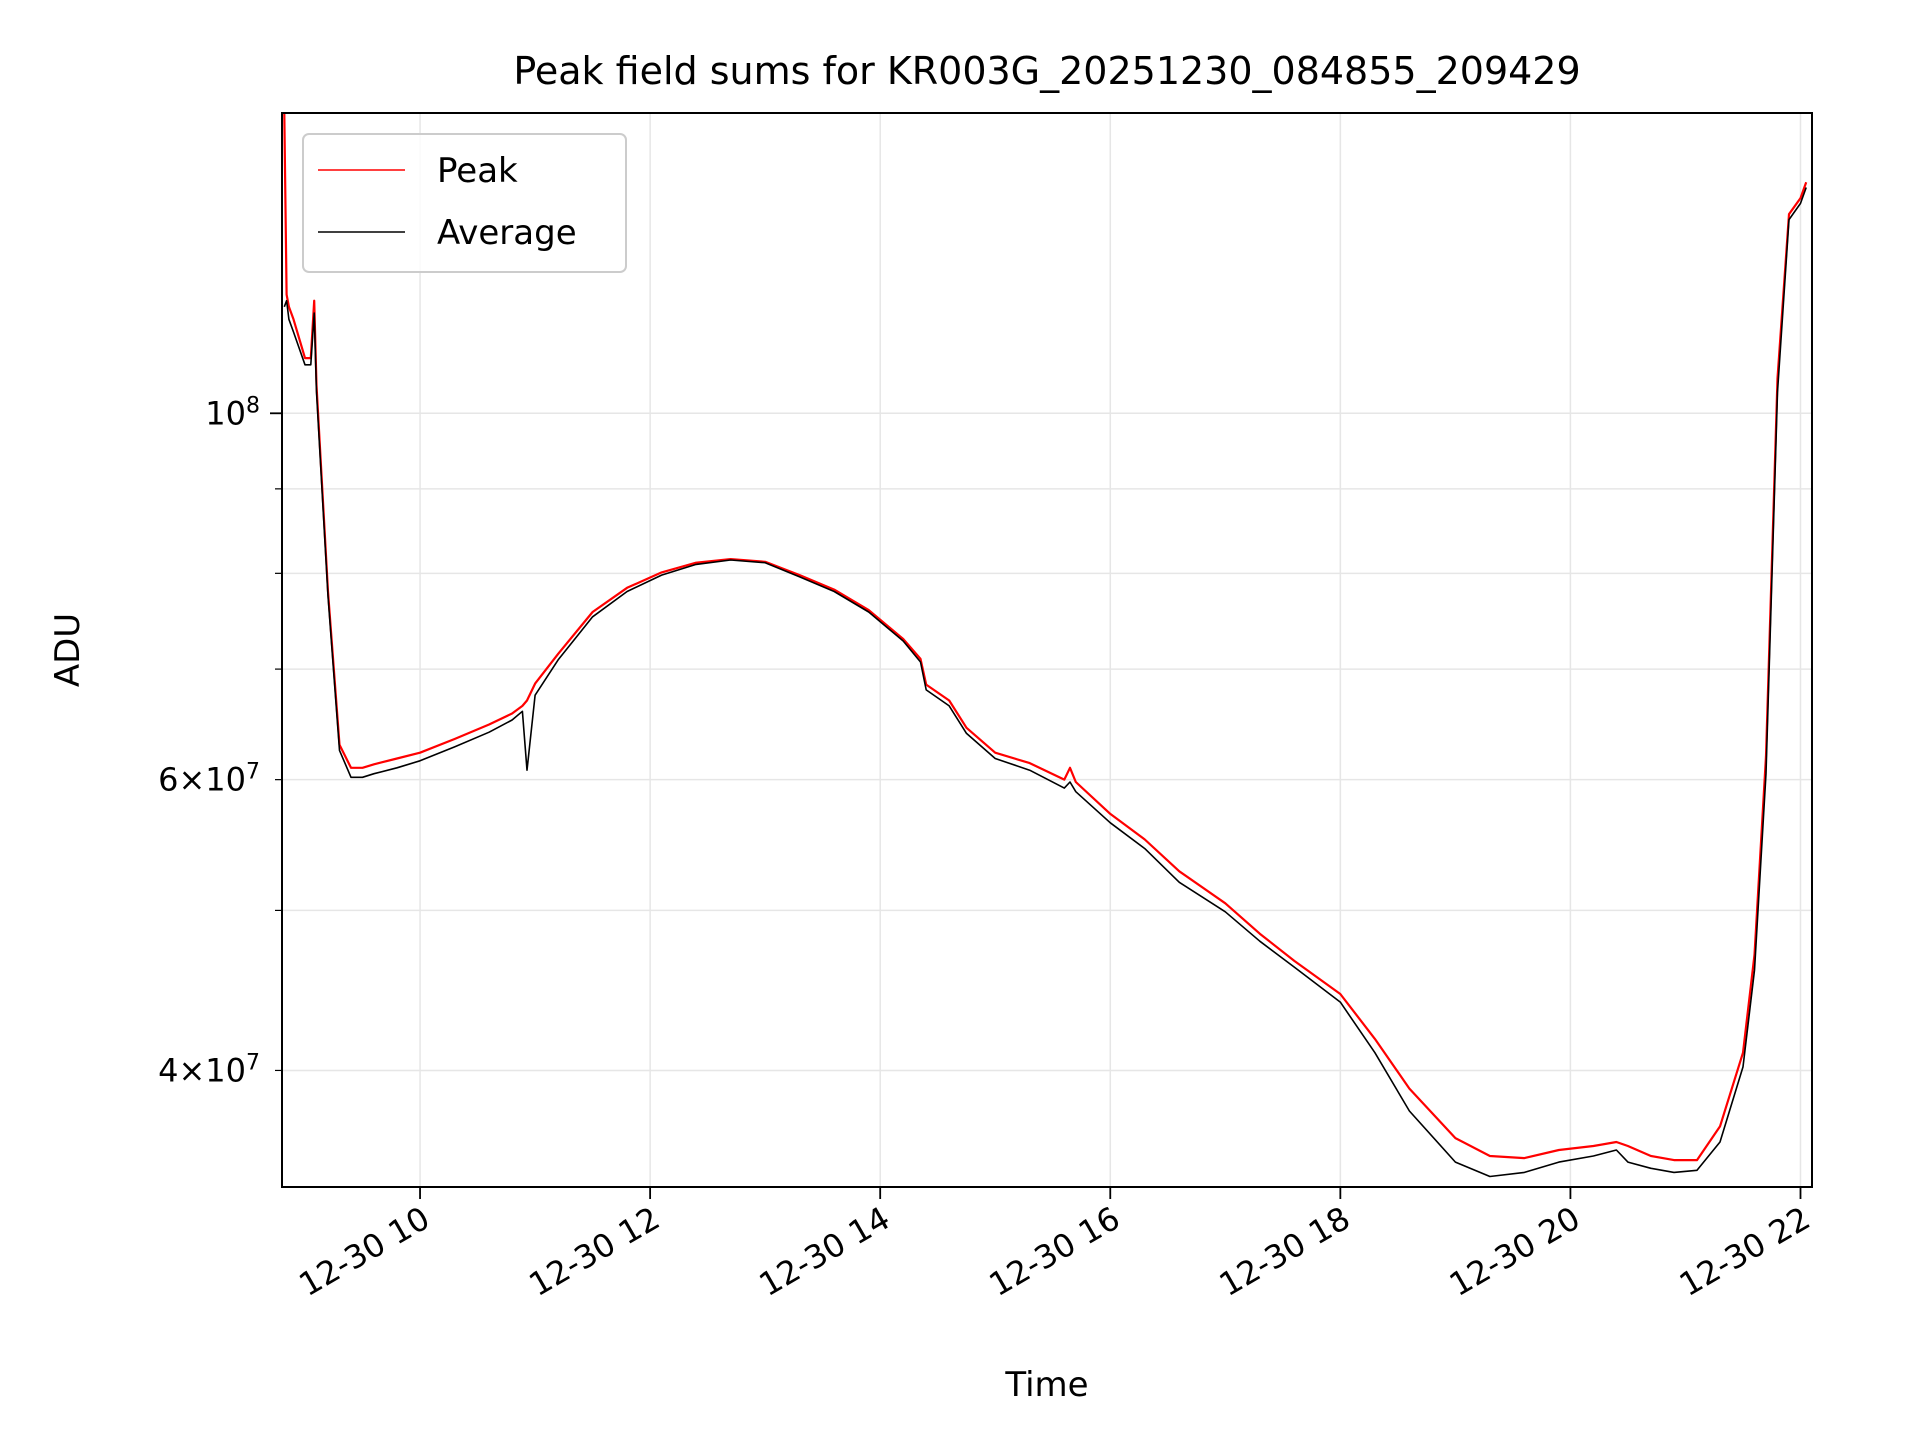 This screenshot has height=1440, width=1920. What do you see at coordinates (477, 171) in the screenshot?
I see `legend-label-peak: Peak` at bounding box center [477, 171].